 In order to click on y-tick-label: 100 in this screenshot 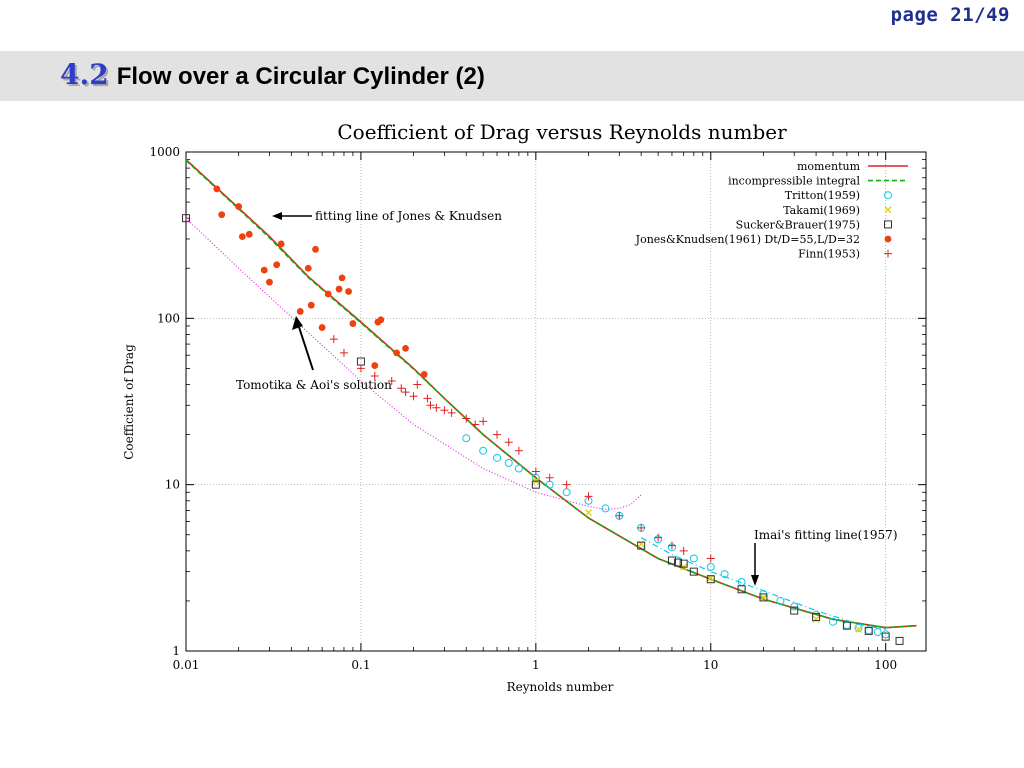, I will do `click(168, 318)`.